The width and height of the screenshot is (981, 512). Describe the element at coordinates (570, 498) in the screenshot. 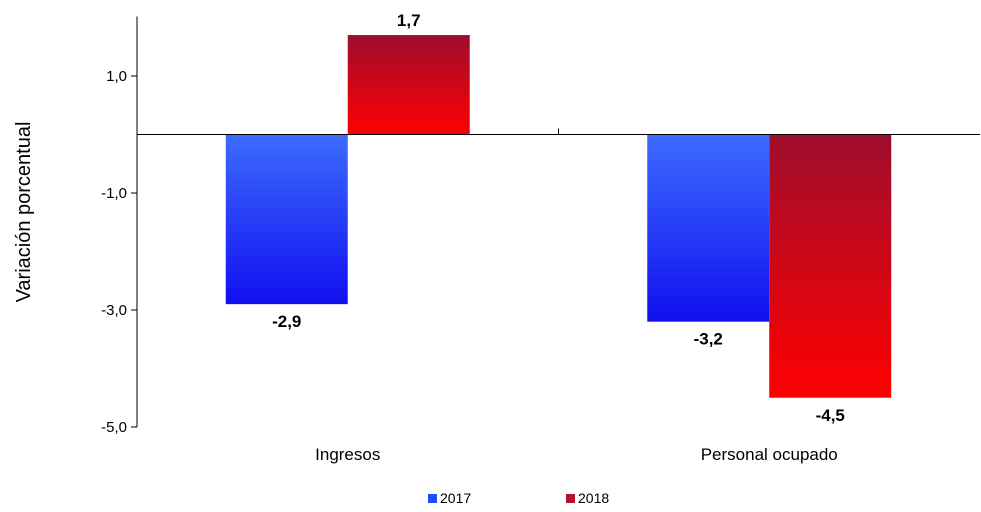

I see `legend-swatch-2018` at that location.